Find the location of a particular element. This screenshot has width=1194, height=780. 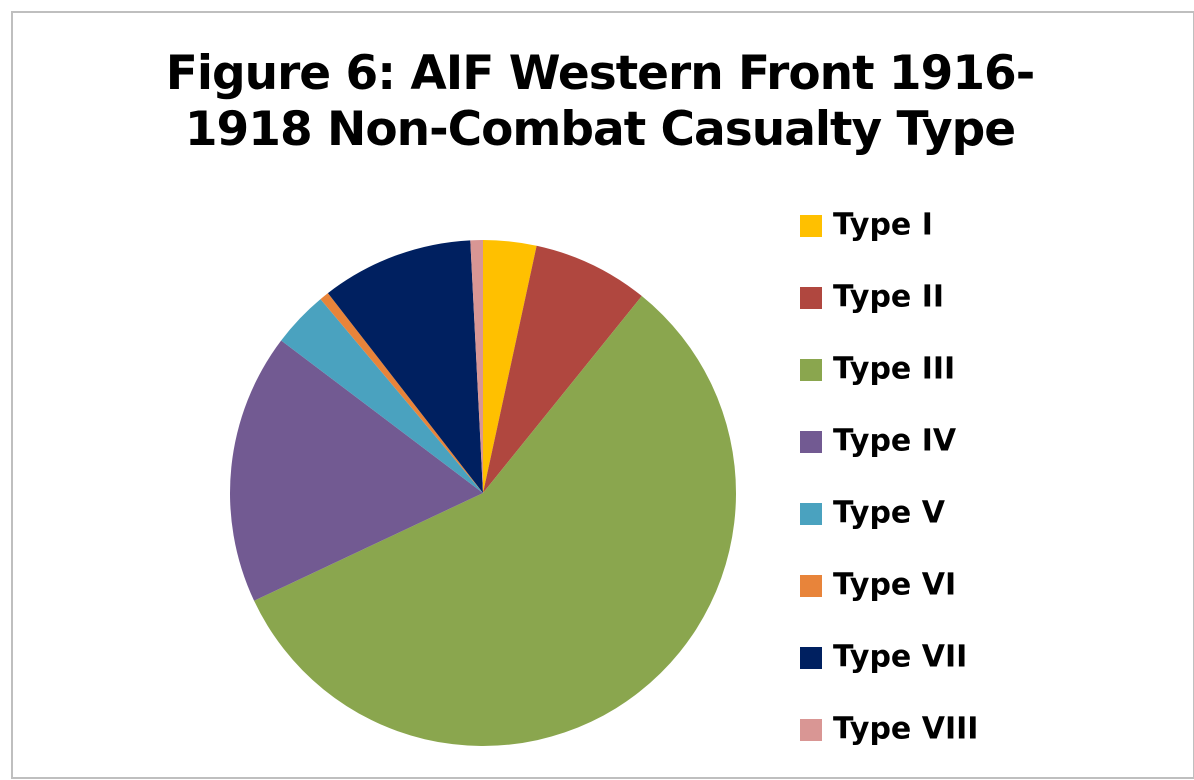

legend-label: Type II is located at coordinates (888, 297).